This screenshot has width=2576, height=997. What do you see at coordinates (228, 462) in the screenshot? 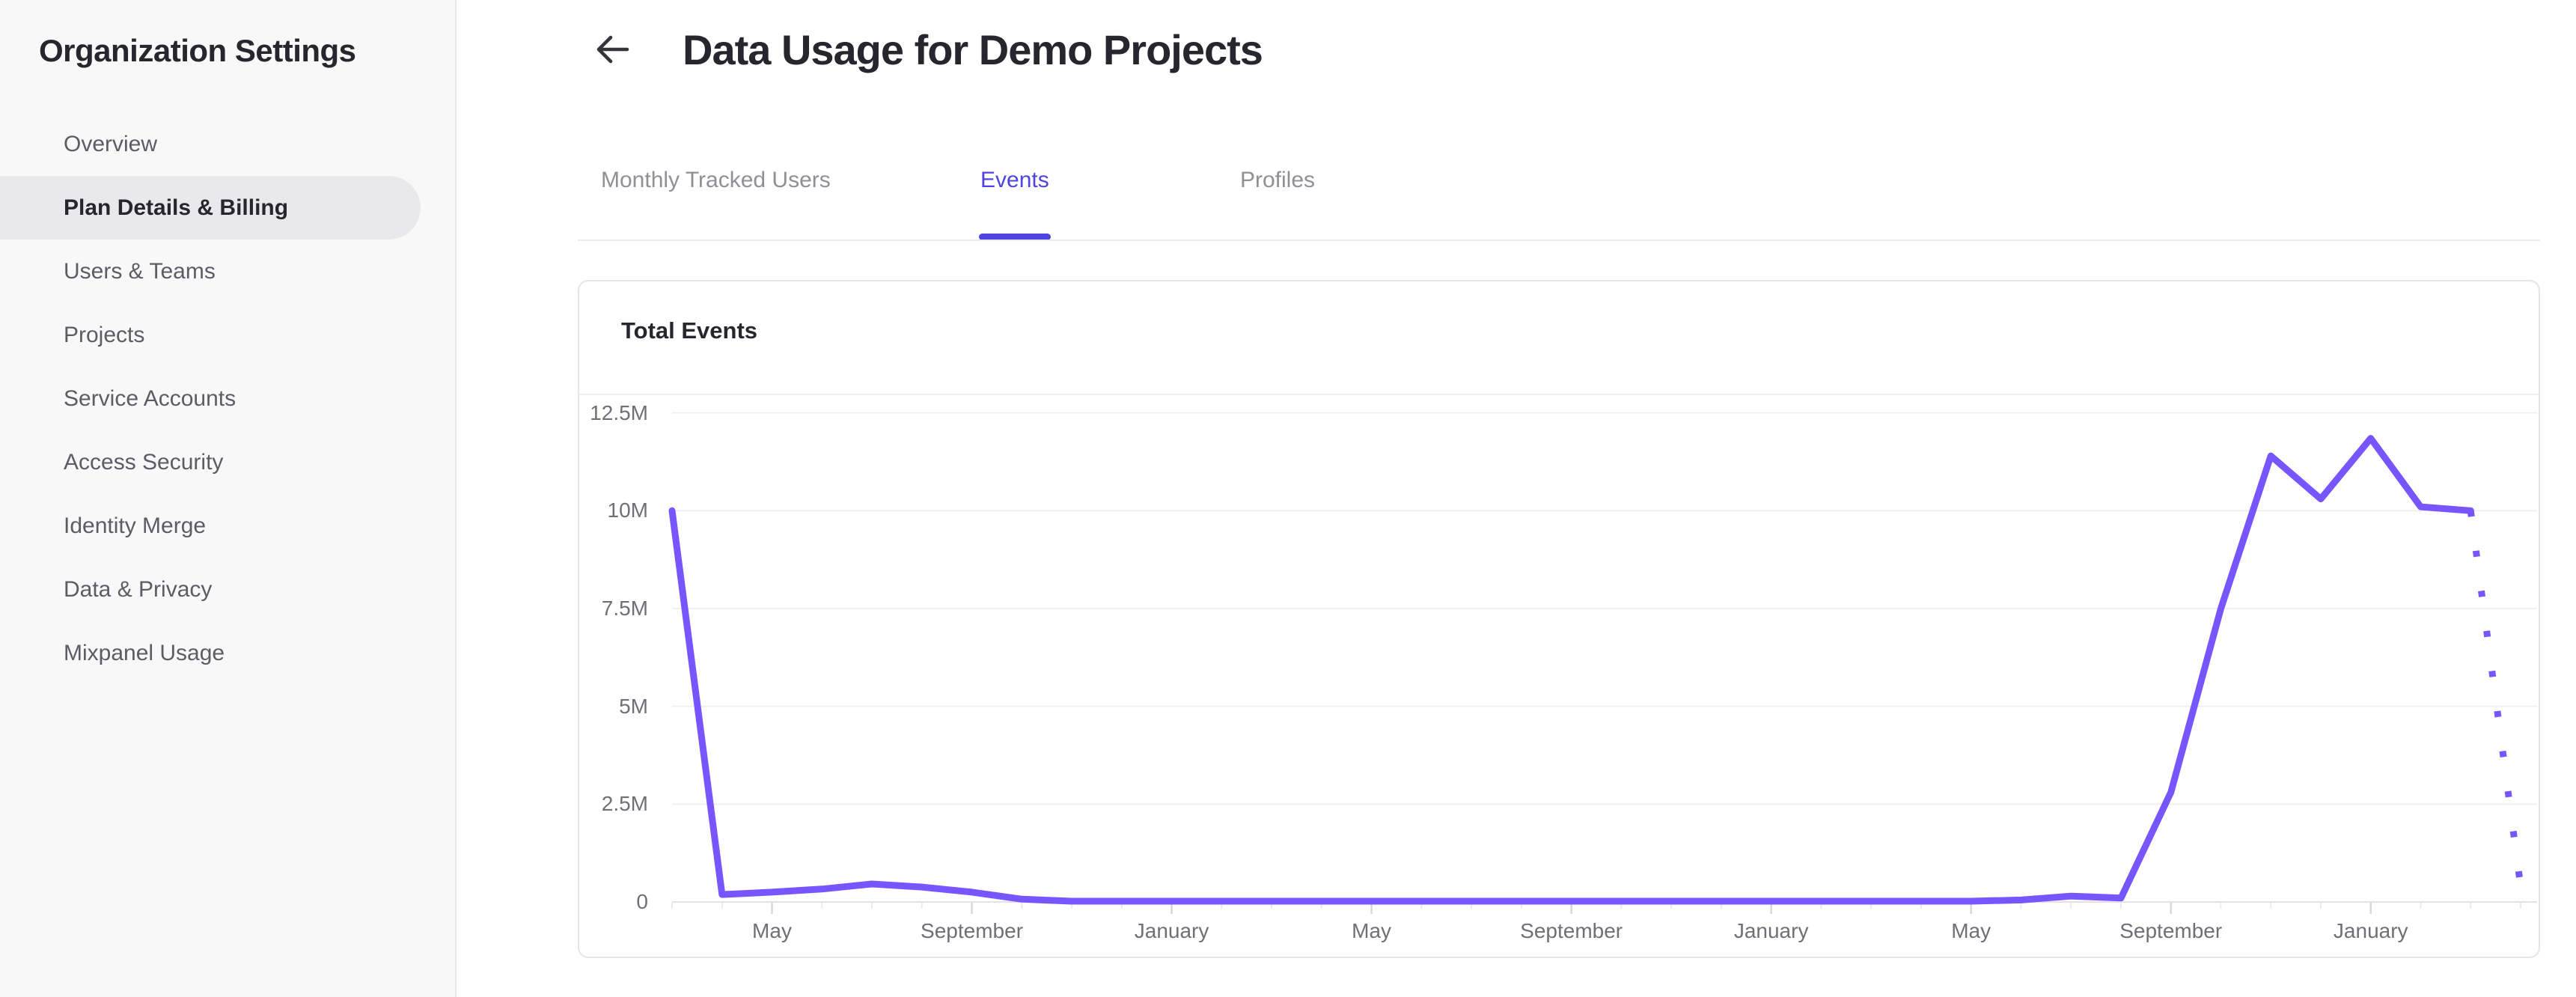
I see `sidebar-item-access-security: Access Security` at bounding box center [228, 462].